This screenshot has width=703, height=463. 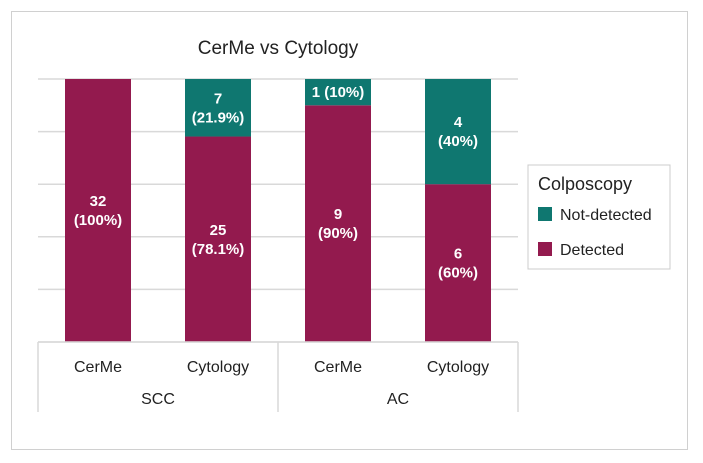 I want to click on chart-title: CerMe vs Cytology, so click(x=278, y=48).